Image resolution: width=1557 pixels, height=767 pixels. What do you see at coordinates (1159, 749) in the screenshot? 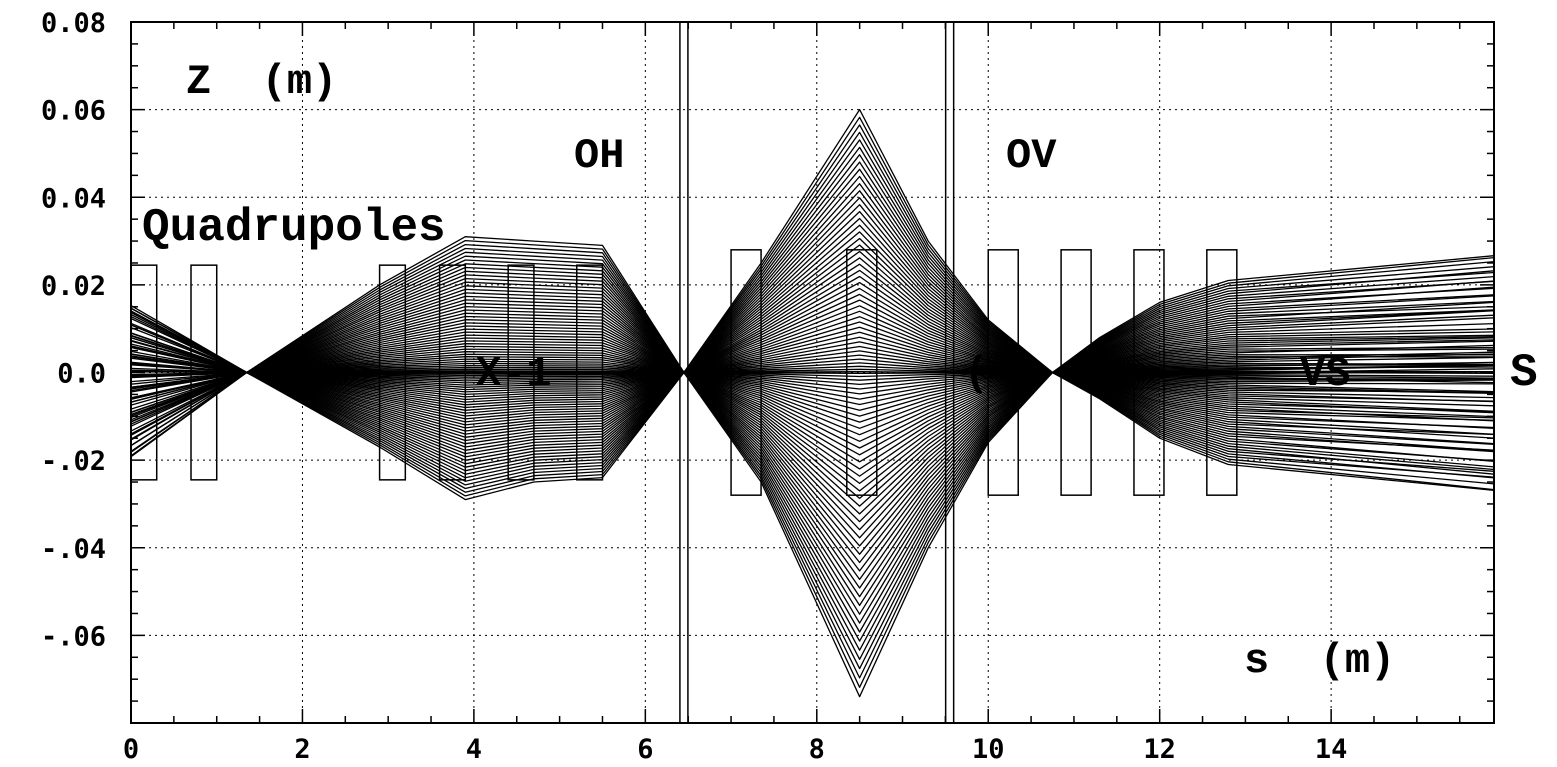
I see `x-tick-label: 12` at bounding box center [1159, 749].